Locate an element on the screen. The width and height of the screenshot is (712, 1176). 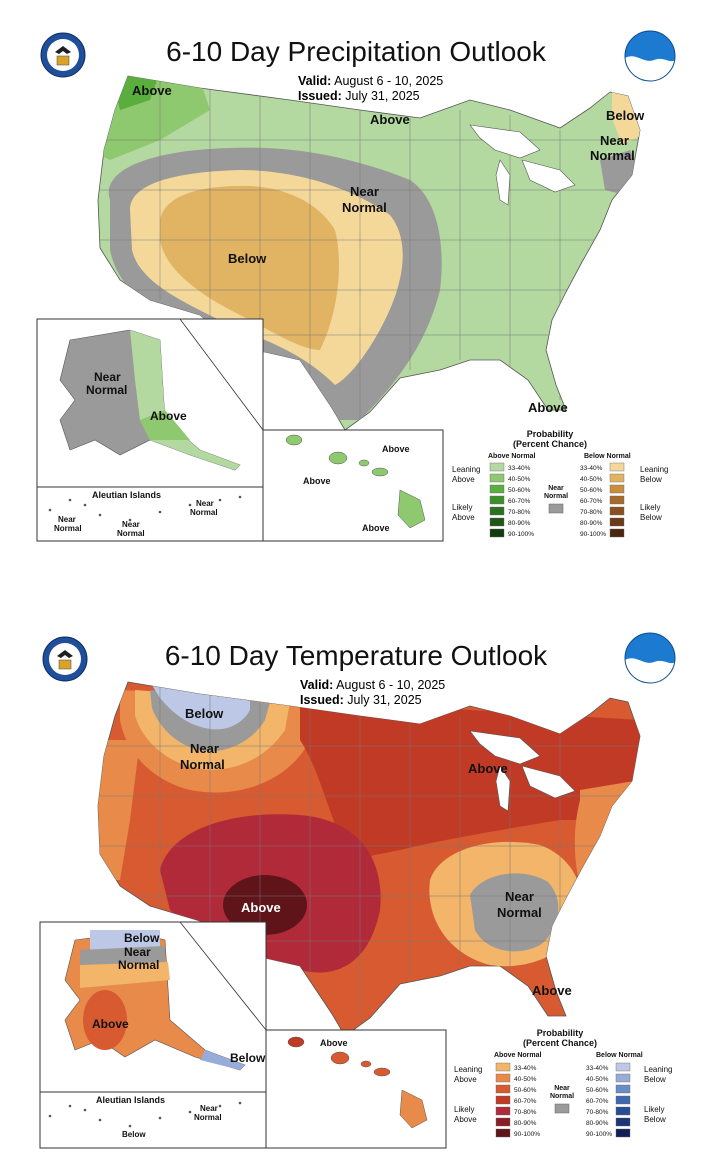
label-hi-above-3: Above is located at coordinates (376, 528).